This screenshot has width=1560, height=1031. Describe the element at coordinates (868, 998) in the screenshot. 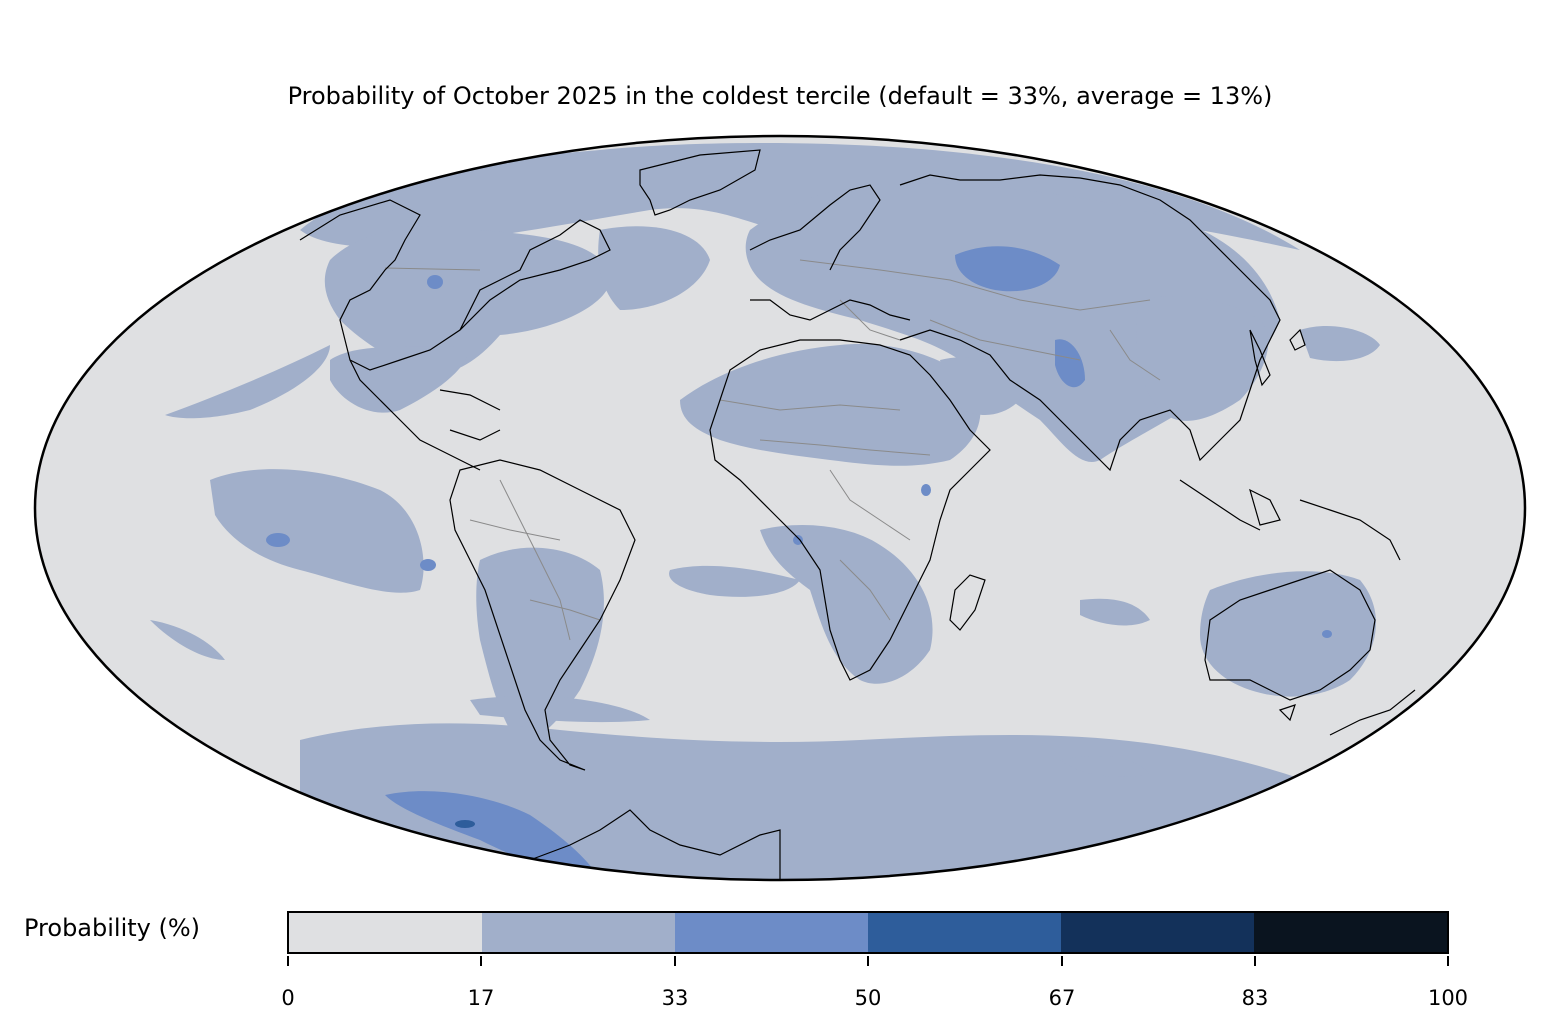

I see `colorbar-tick-label: 50` at that location.